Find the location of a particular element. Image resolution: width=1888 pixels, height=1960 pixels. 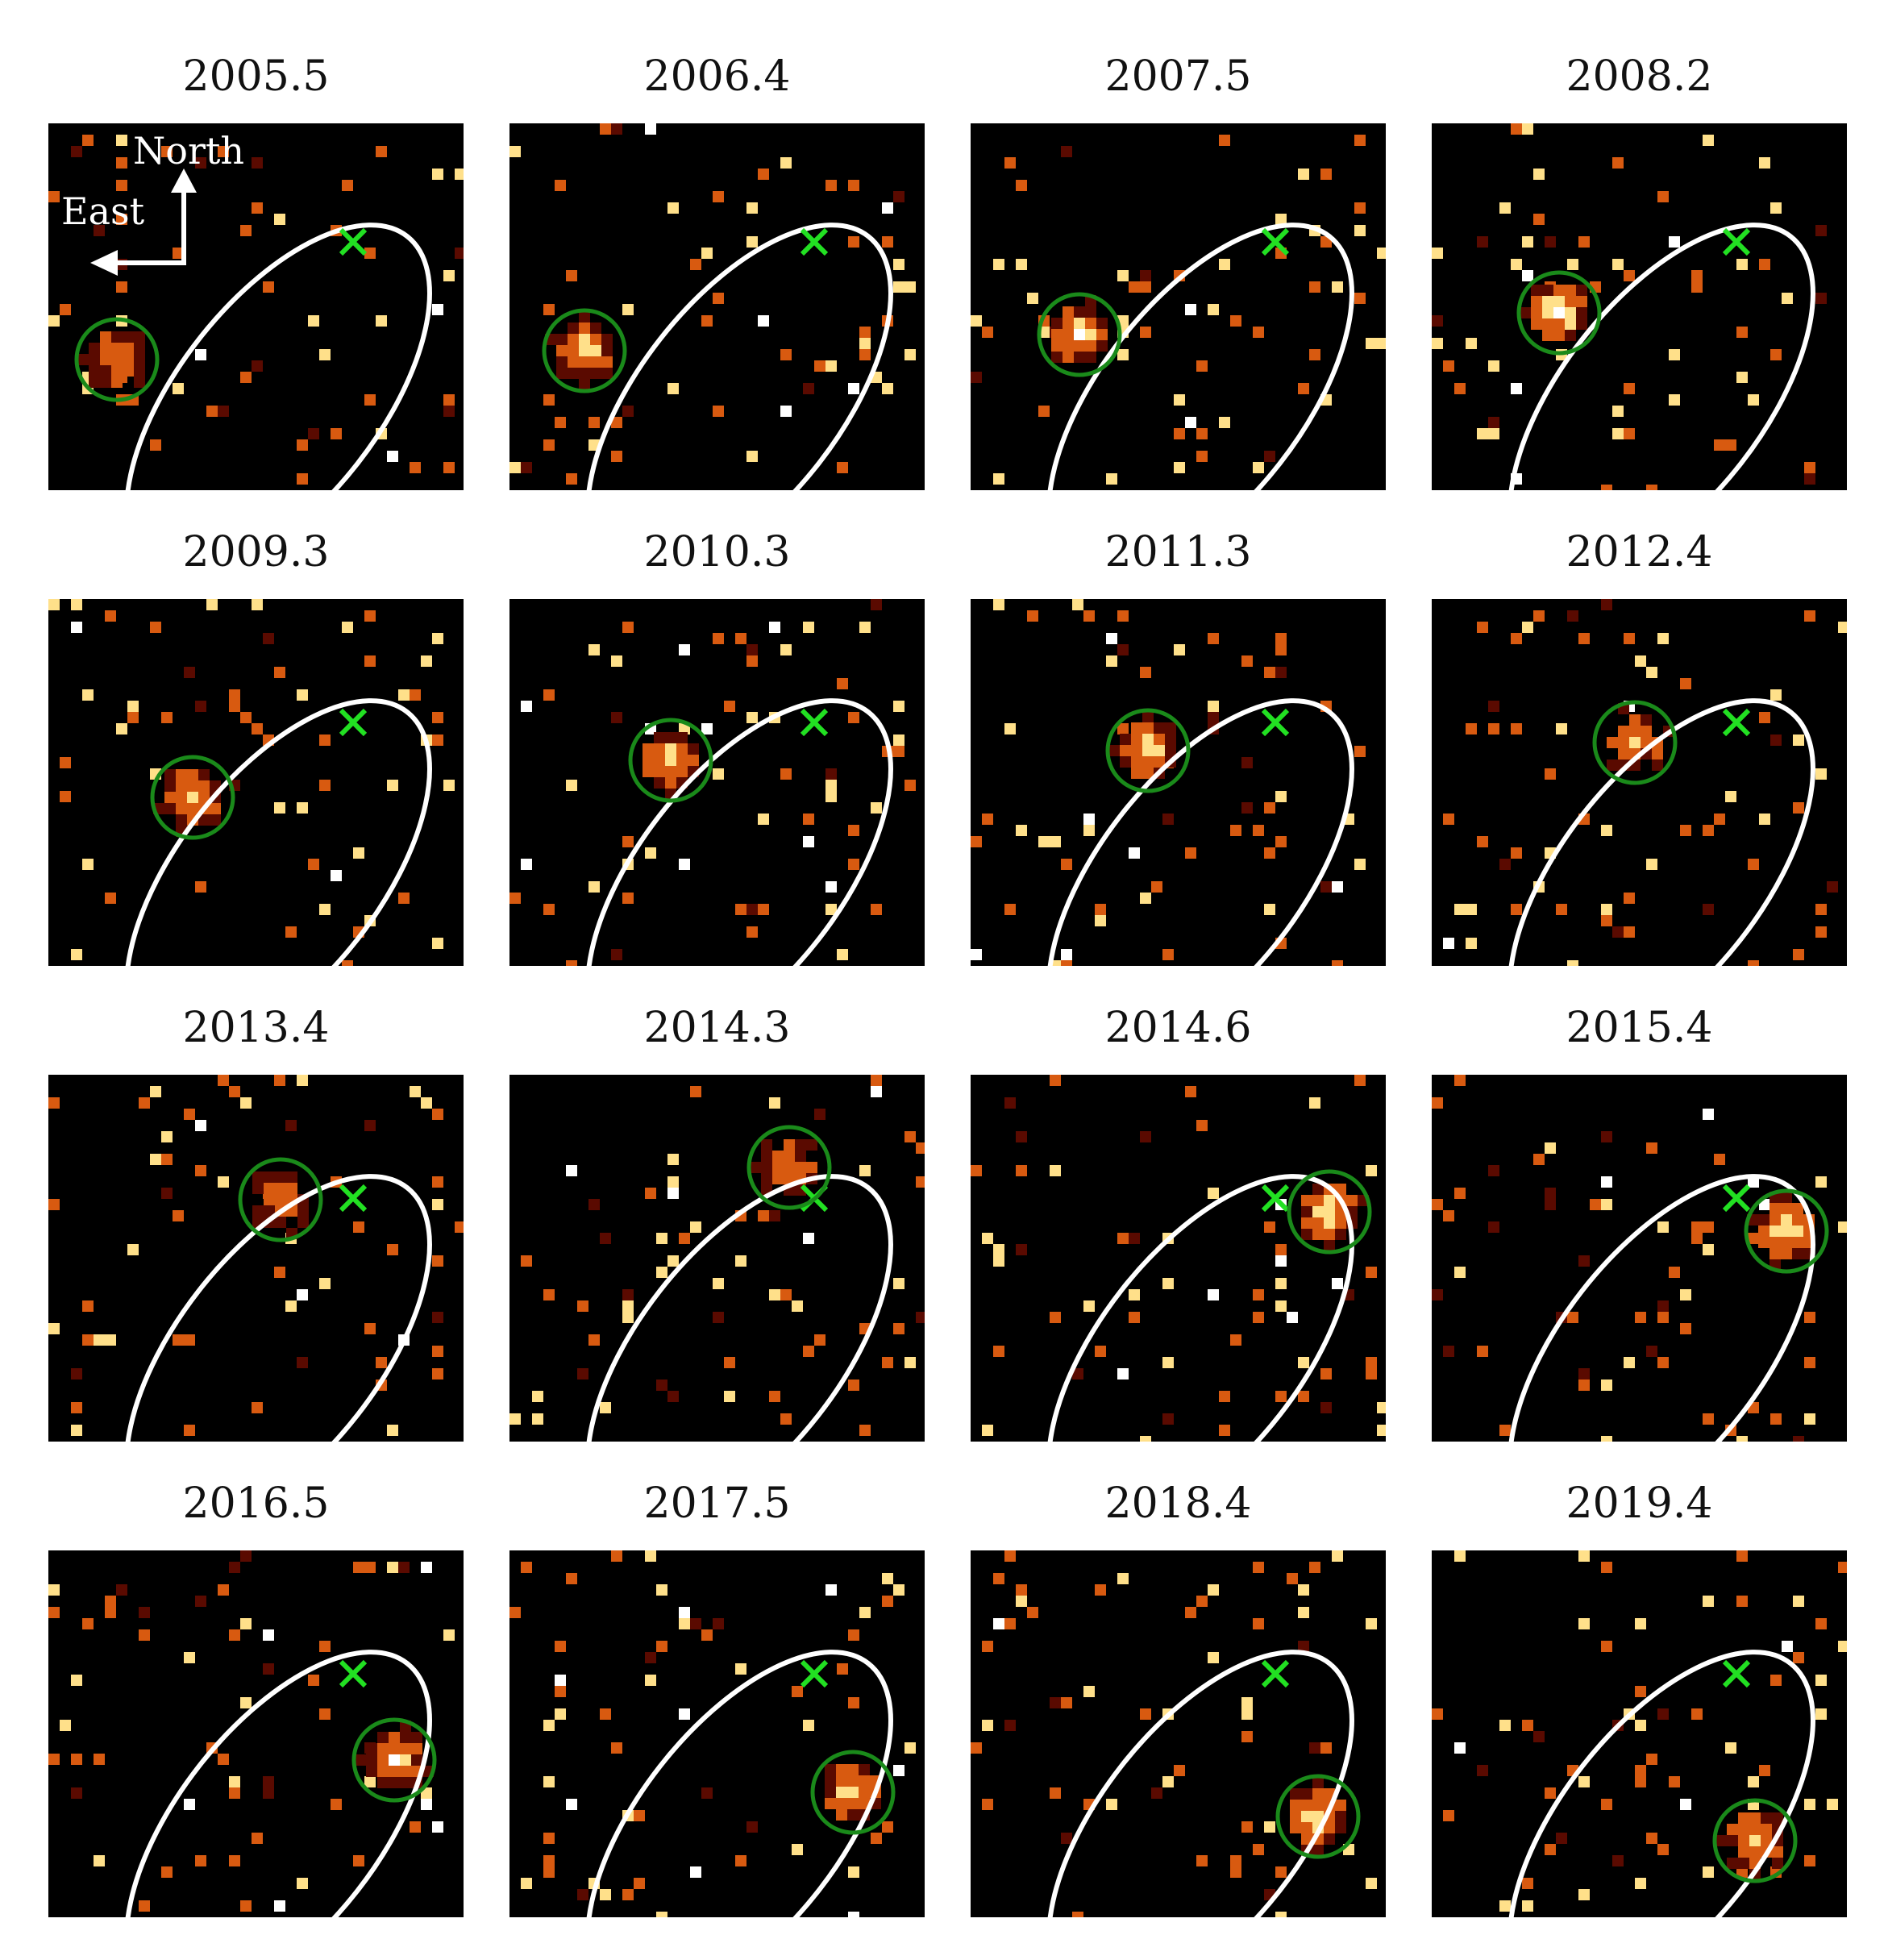

image-frame is located at coordinates (717, 306).